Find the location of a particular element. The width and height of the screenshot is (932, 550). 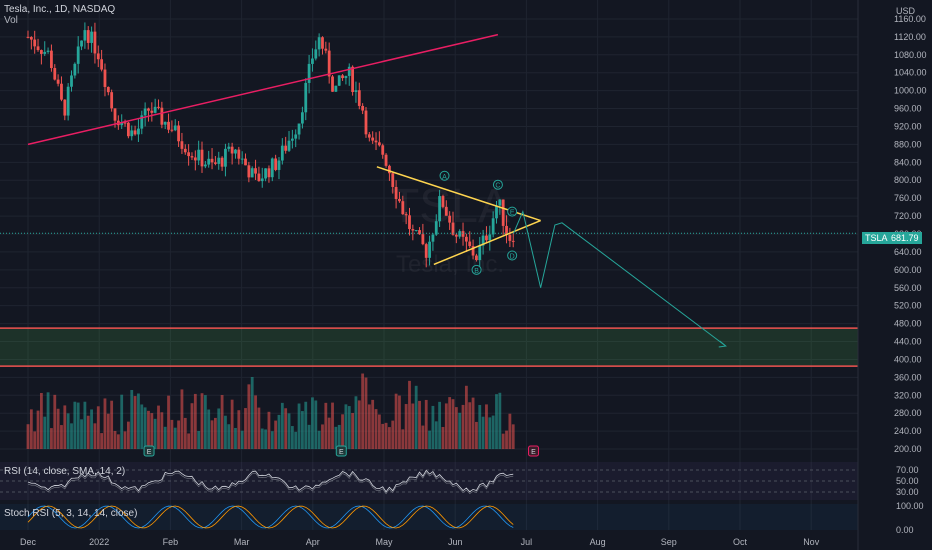

x-tick-label: Feb is located at coordinates (171, 542).